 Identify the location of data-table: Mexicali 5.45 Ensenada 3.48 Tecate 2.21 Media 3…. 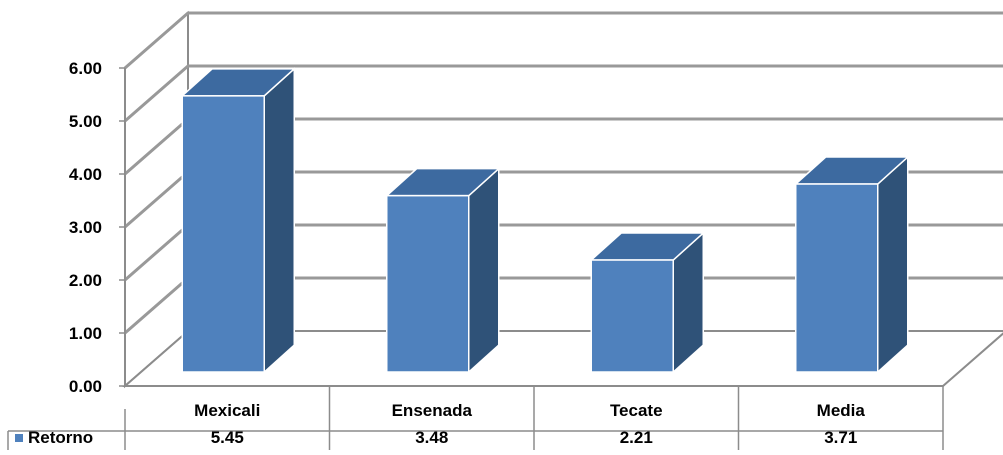
(475, 418).